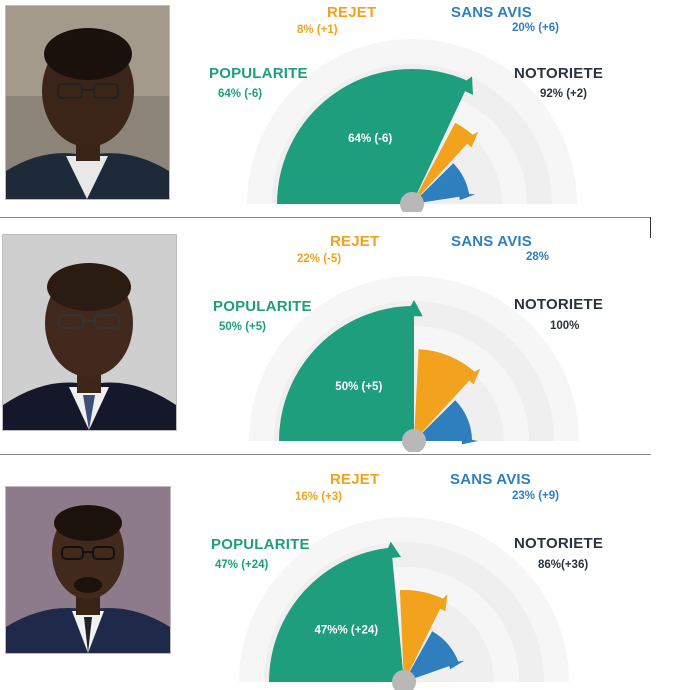 The width and height of the screenshot is (699, 690). What do you see at coordinates (262, 306) in the screenshot?
I see `popularite-heading-2: POPULARITE` at bounding box center [262, 306].